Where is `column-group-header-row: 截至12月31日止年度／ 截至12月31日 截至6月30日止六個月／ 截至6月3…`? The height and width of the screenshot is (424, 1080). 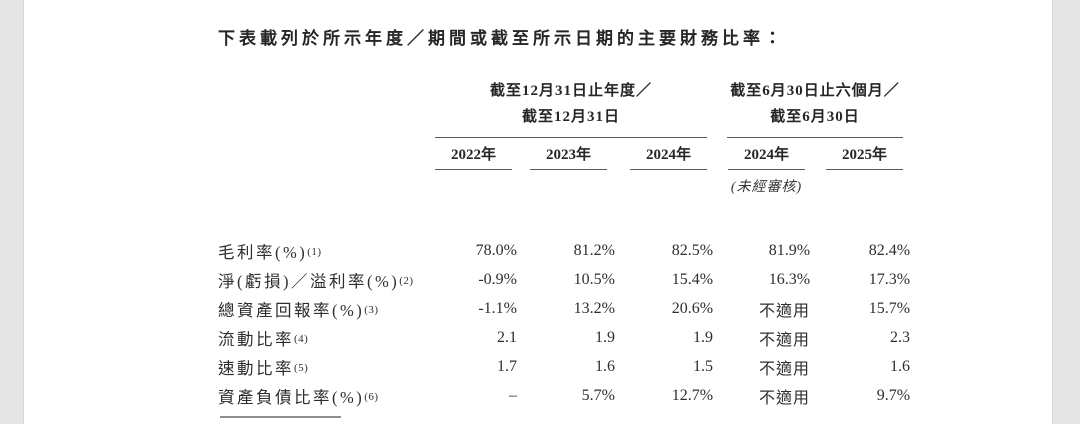 column-group-header-row: 截至12月31日止年度／ 截至12月31日 截至6月30日止六個月／ 截至6月3… is located at coordinates (564, 108).